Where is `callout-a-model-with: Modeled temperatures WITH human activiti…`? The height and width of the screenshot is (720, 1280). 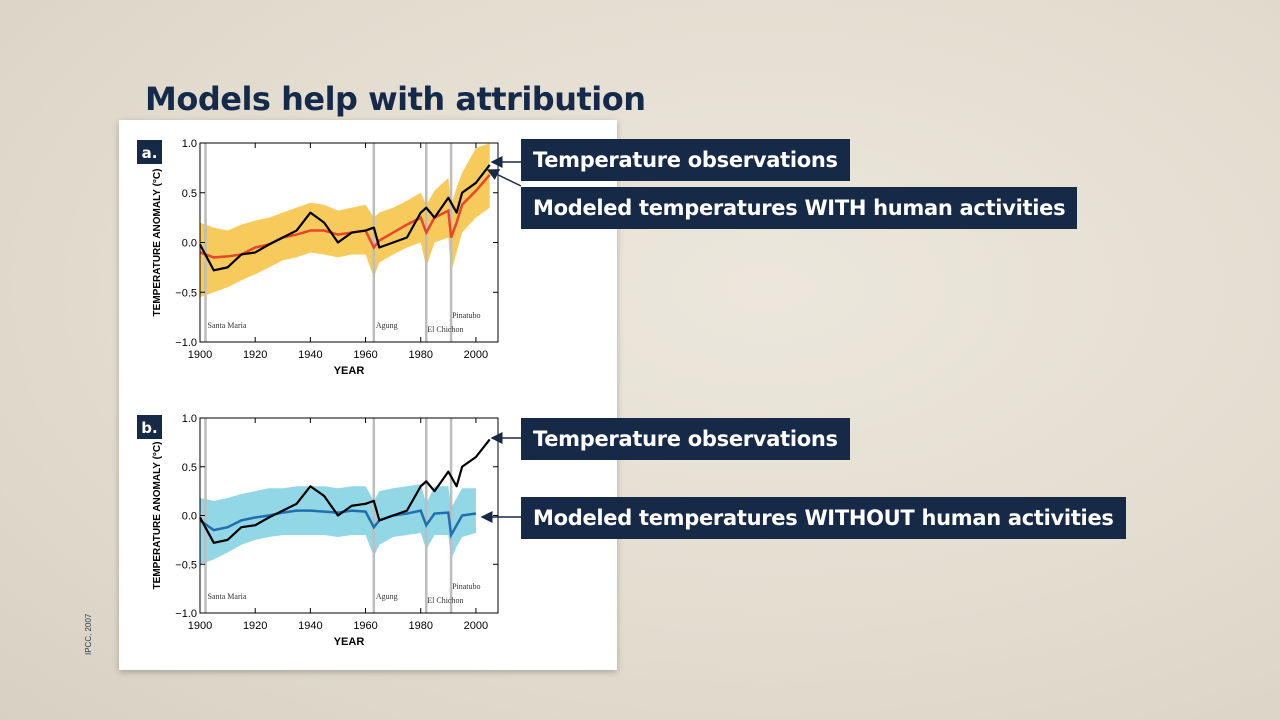 callout-a-model-with: Modeled temperatures WITH human activiti… is located at coordinates (799, 208).